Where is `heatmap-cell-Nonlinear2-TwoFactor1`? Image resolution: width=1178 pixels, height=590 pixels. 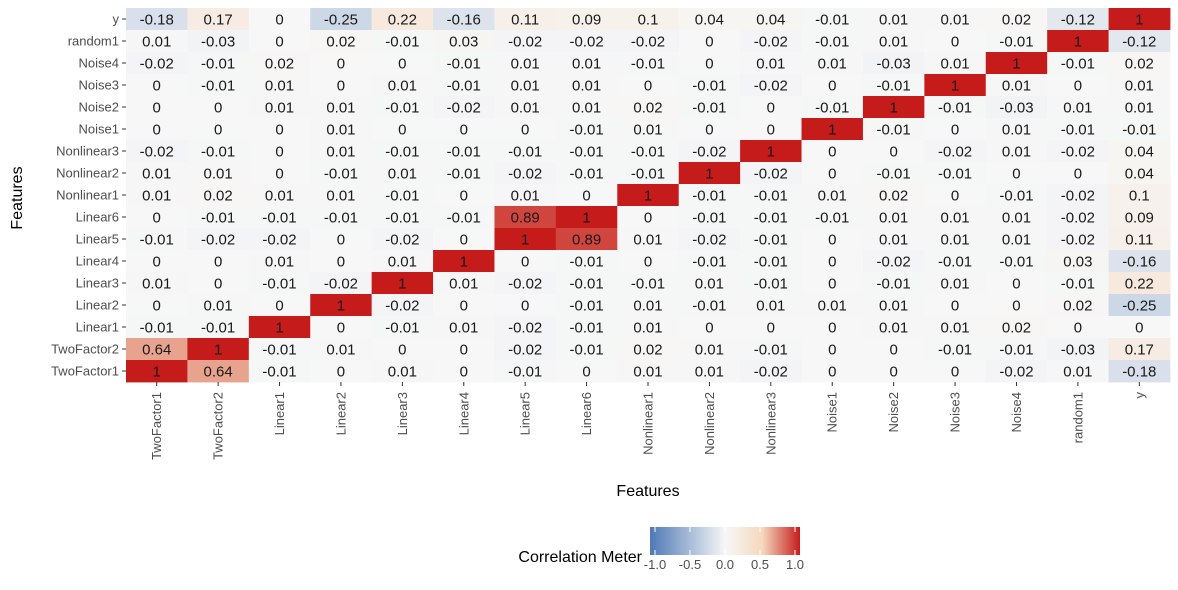 heatmap-cell-Nonlinear2-TwoFactor1 is located at coordinates (157, 173).